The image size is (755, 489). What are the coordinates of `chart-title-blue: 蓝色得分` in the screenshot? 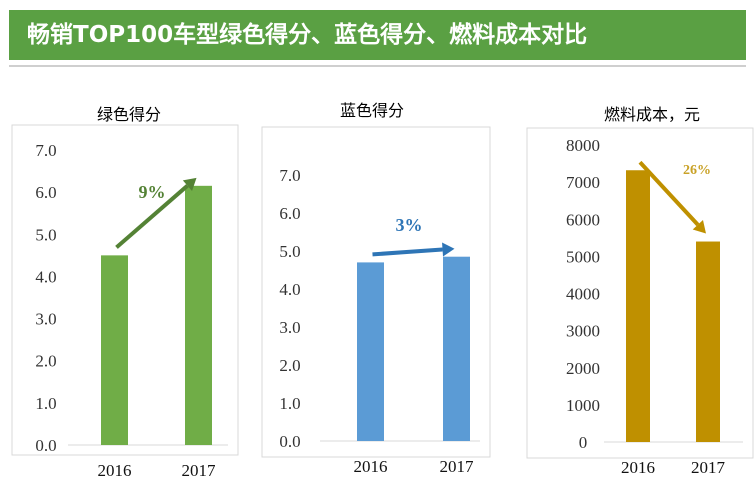 It's located at (372, 110).